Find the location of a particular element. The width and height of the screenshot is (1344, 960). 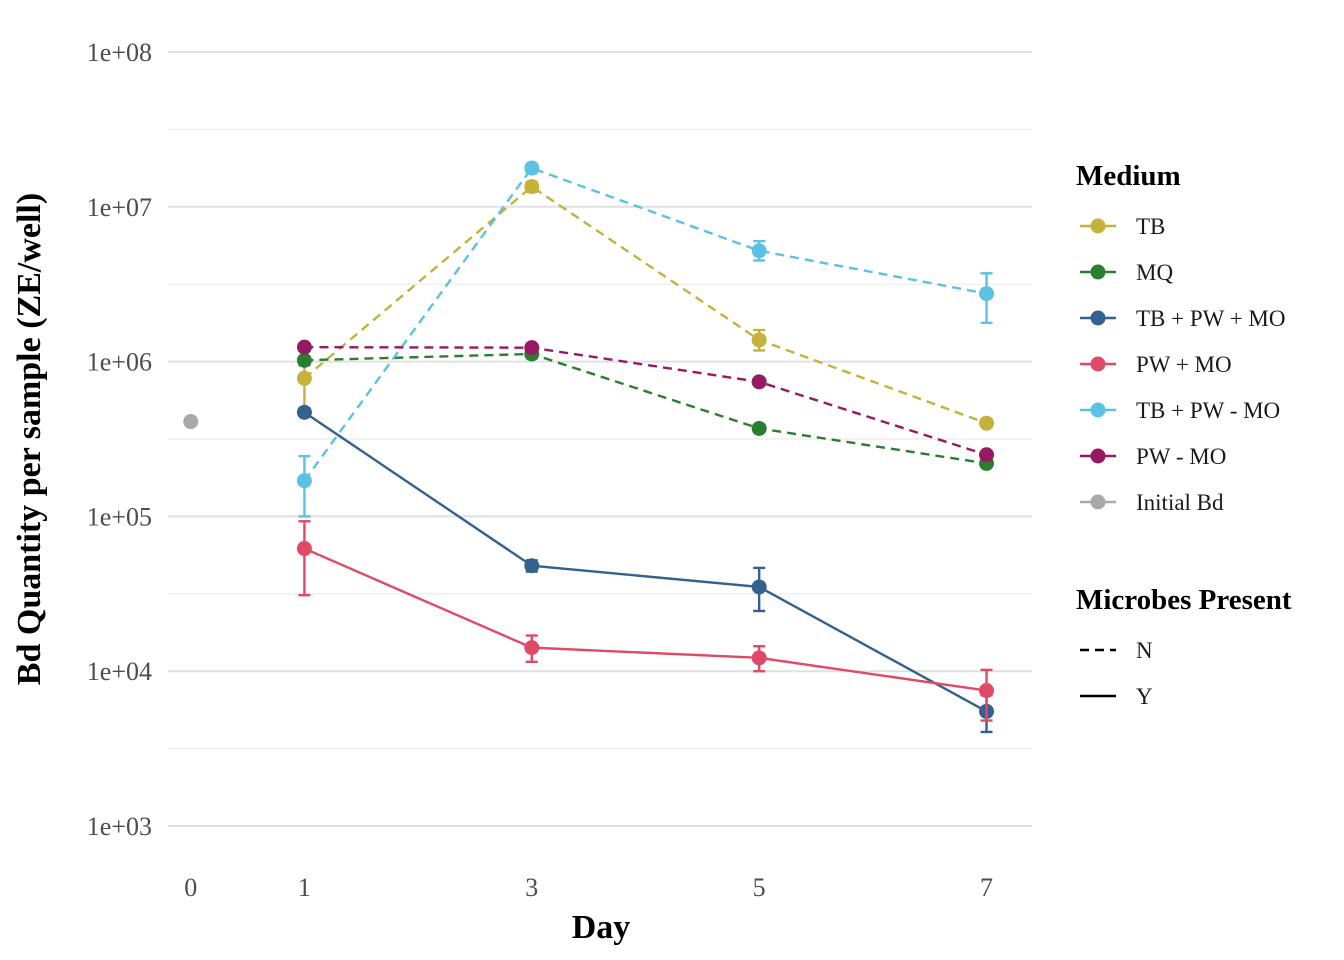

legend-label: Initial Bd is located at coordinates (1180, 502).